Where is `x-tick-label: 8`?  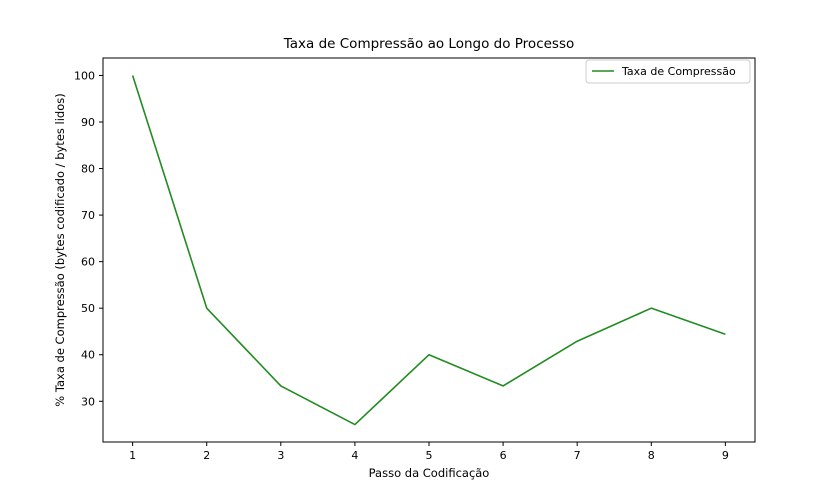 x-tick-label: 8 is located at coordinates (651, 455).